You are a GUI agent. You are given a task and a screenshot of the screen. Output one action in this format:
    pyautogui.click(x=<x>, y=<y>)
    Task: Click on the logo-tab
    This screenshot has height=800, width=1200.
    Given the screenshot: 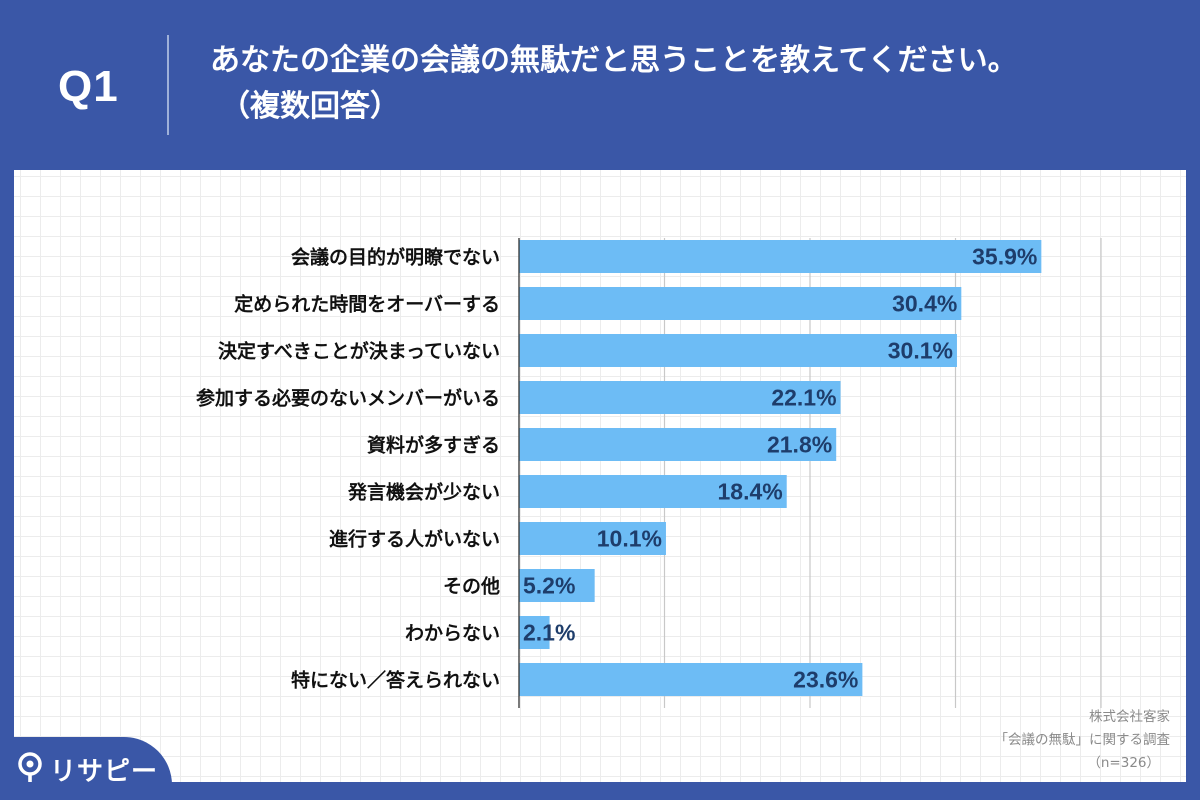 What is the action you would take?
    pyautogui.click(x=86, y=768)
    